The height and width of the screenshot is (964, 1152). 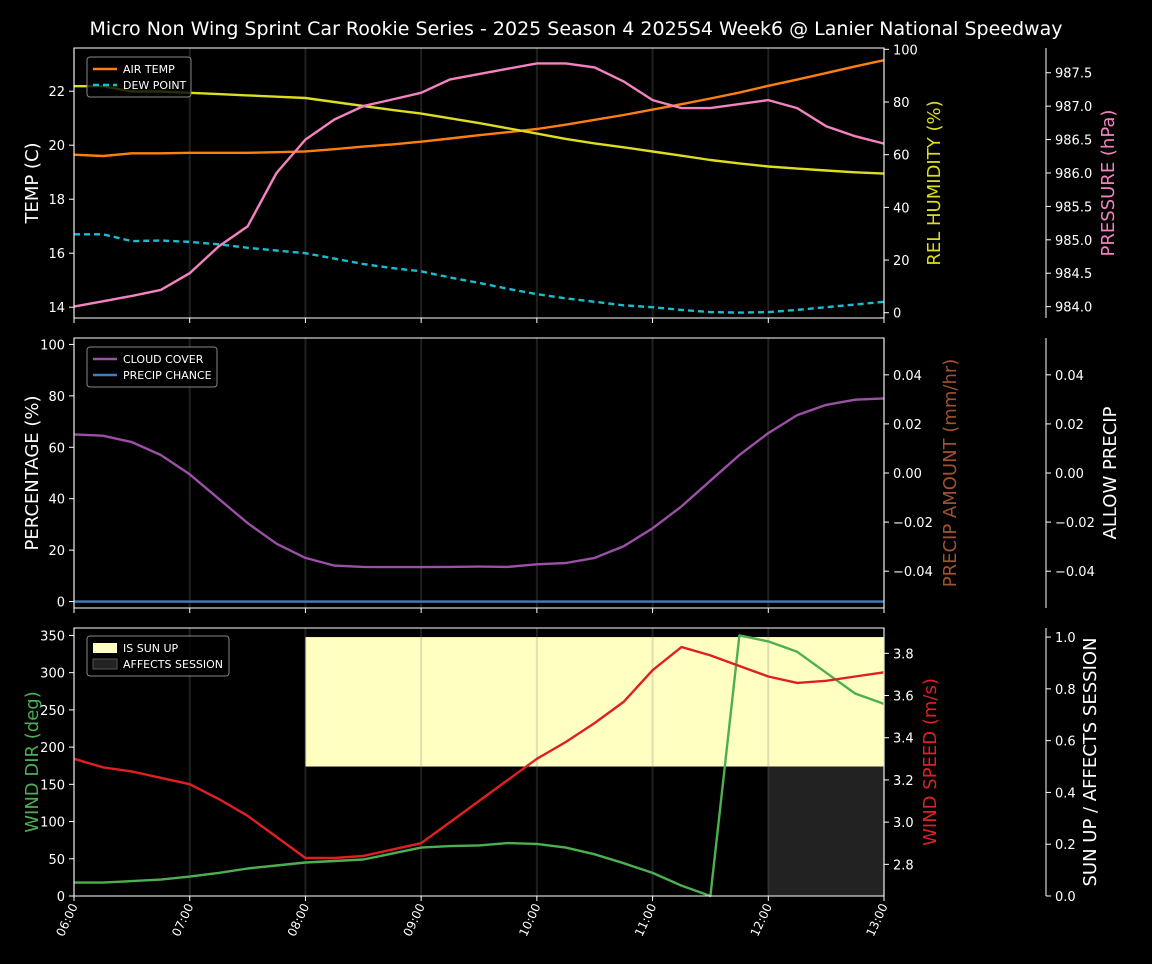 I want to click on y2-axis-label: PRECIP AMOUNT (mm/hr), so click(x=950, y=473).